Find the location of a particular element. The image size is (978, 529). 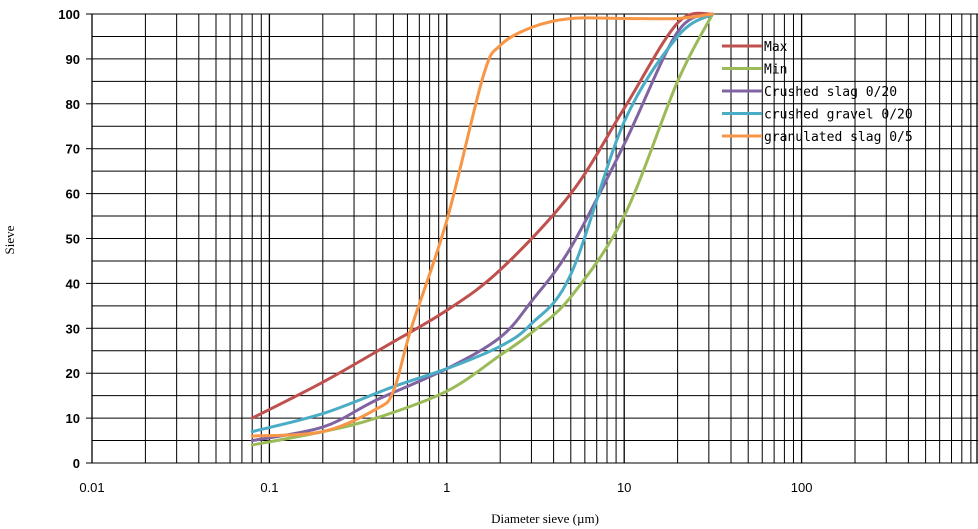

y-tick-label: 100 is located at coordinates (69, 14).